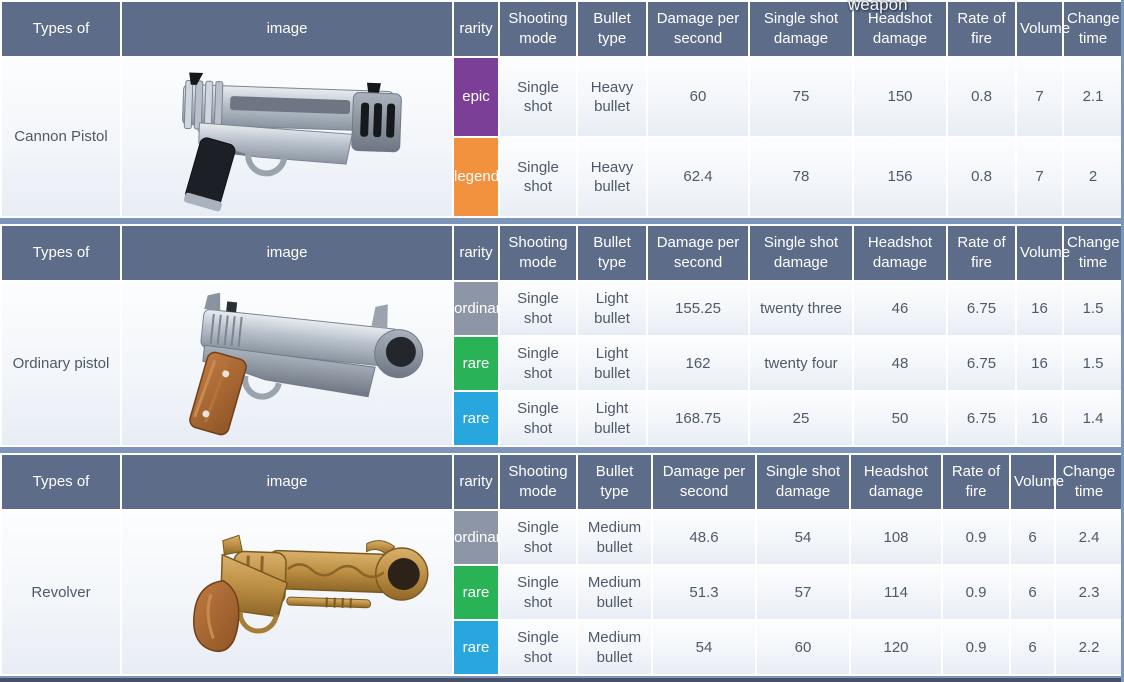 The height and width of the screenshot is (682, 1124). Describe the element at coordinates (287, 363) in the screenshot. I see `ordinary-pistol-icon` at that location.